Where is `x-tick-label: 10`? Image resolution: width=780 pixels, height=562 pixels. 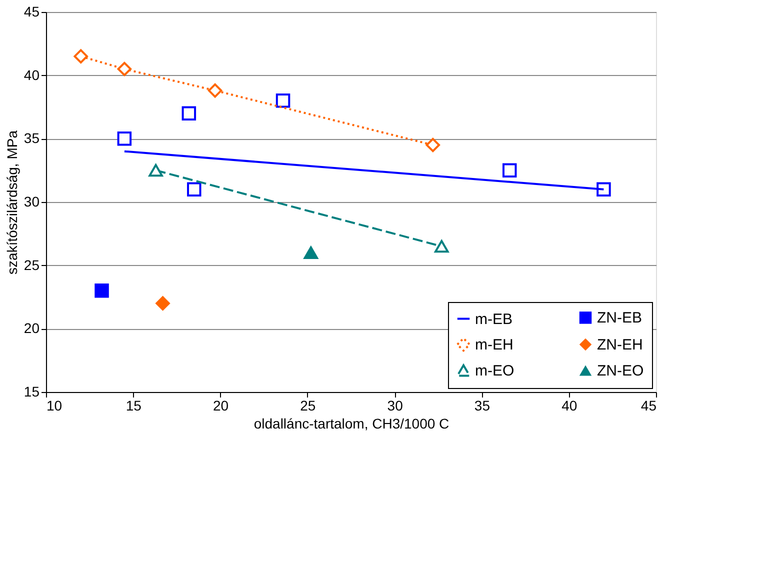 x-tick-label: 10 is located at coordinates (54, 406).